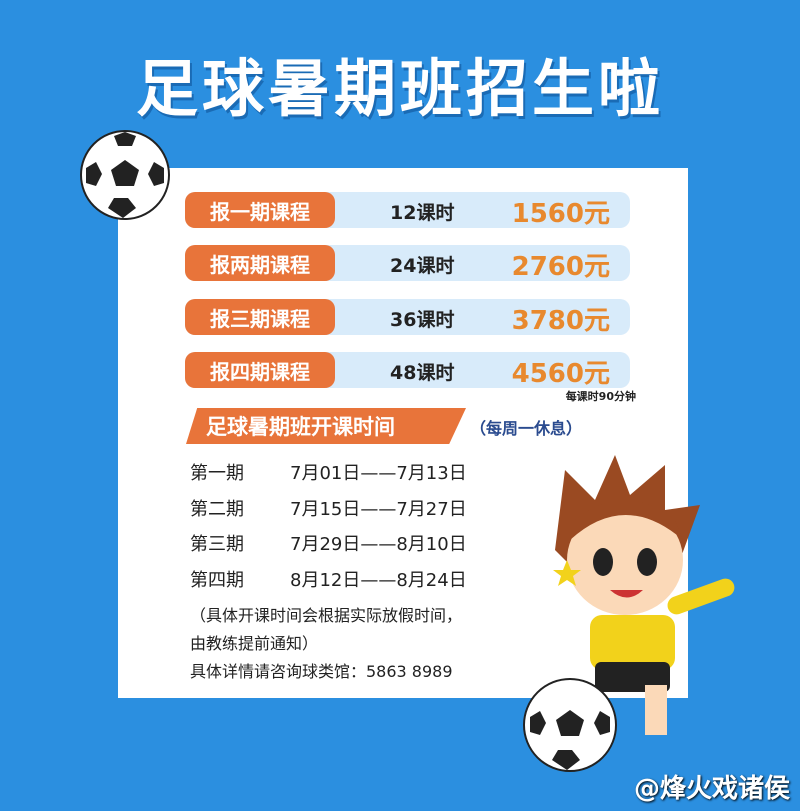 The height and width of the screenshot is (811, 800). Describe the element at coordinates (260, 317) in the screenshot. I see `course-name: 报三期课程` at that location.